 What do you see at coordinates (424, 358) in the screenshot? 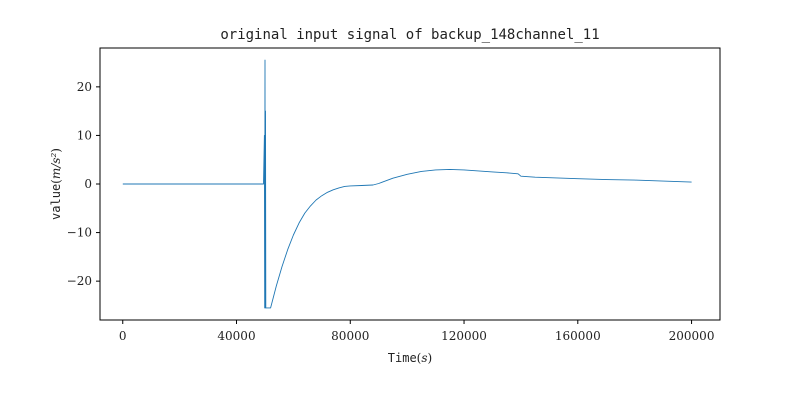
I see `x-axis-label-unit: s` at bounding box center [424, 358].